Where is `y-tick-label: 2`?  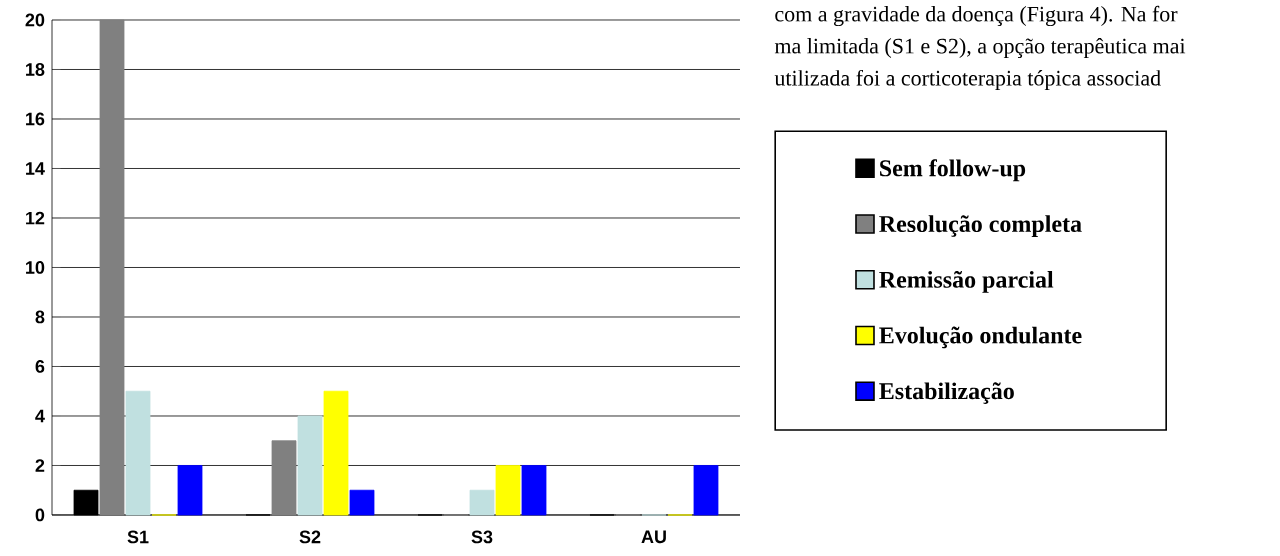
y-tick-label: 2 is located at coordinates (40, 465).